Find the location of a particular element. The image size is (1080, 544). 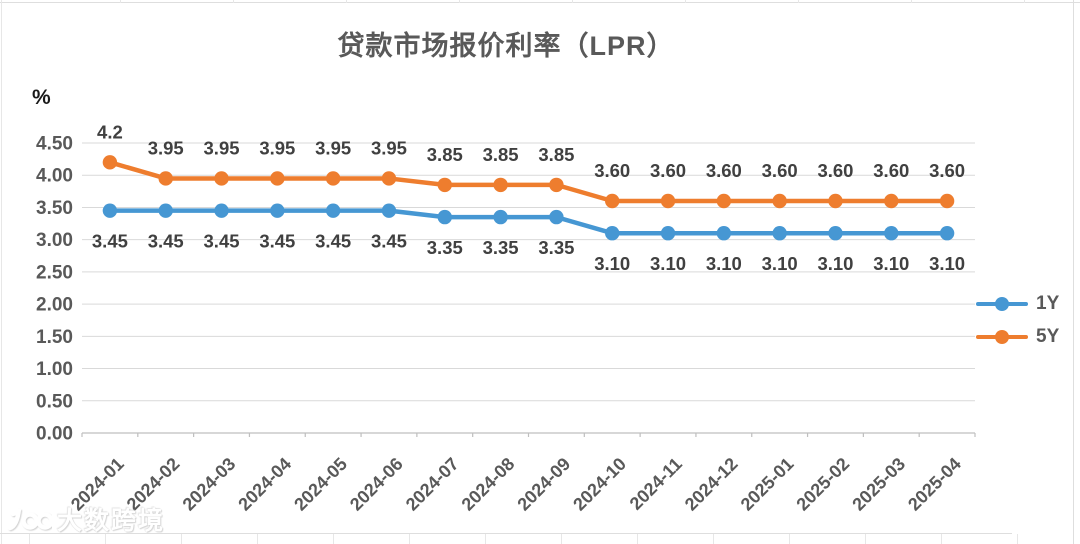

x-tick-label: 2025-01 is located at coordinates (767, 484).